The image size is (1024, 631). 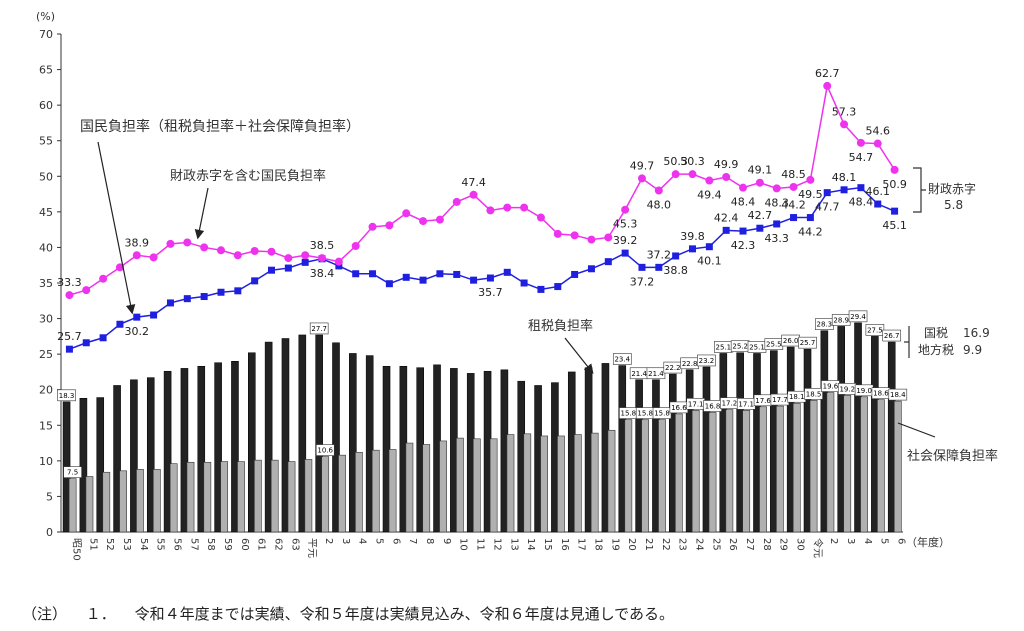 What do you see at coordinates (201, 213) in the screenshot?
I see `pink-line-annotation-arrow` at bounding box center [201, 213].